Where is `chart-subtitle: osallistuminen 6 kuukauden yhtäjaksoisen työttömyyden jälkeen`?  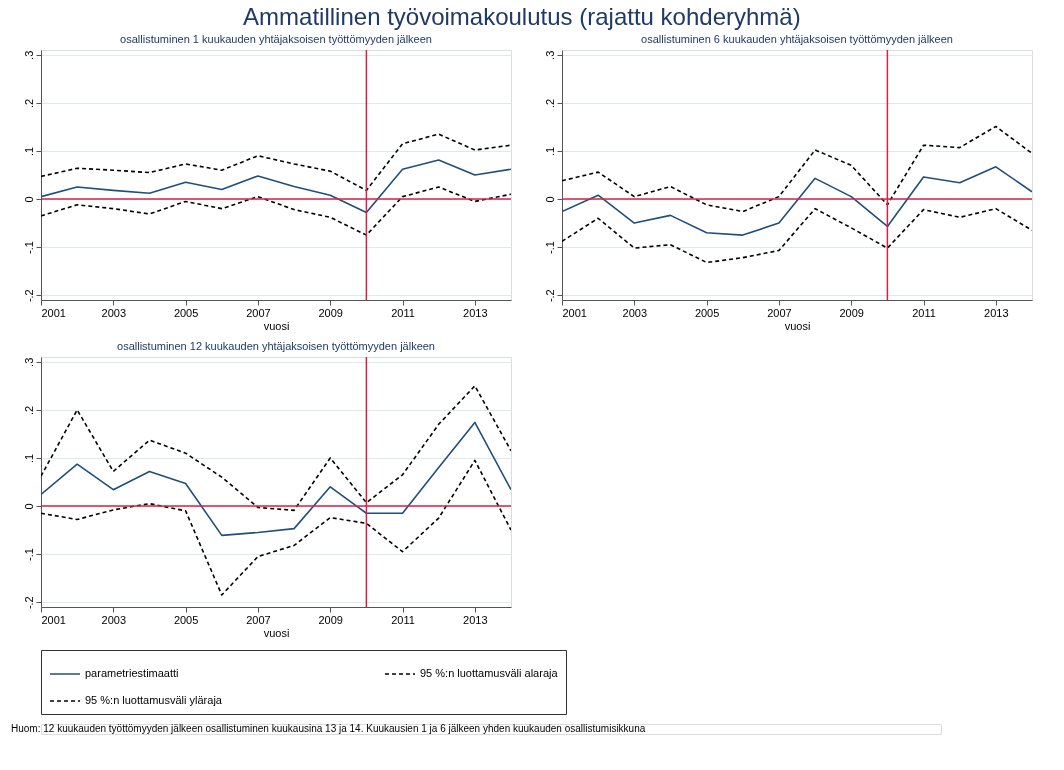
chart-subtitle: osallistuminen 6 kuukauden yhtäjaksoisen työttömyyden jälkeen is located at coordinates (797, 39).